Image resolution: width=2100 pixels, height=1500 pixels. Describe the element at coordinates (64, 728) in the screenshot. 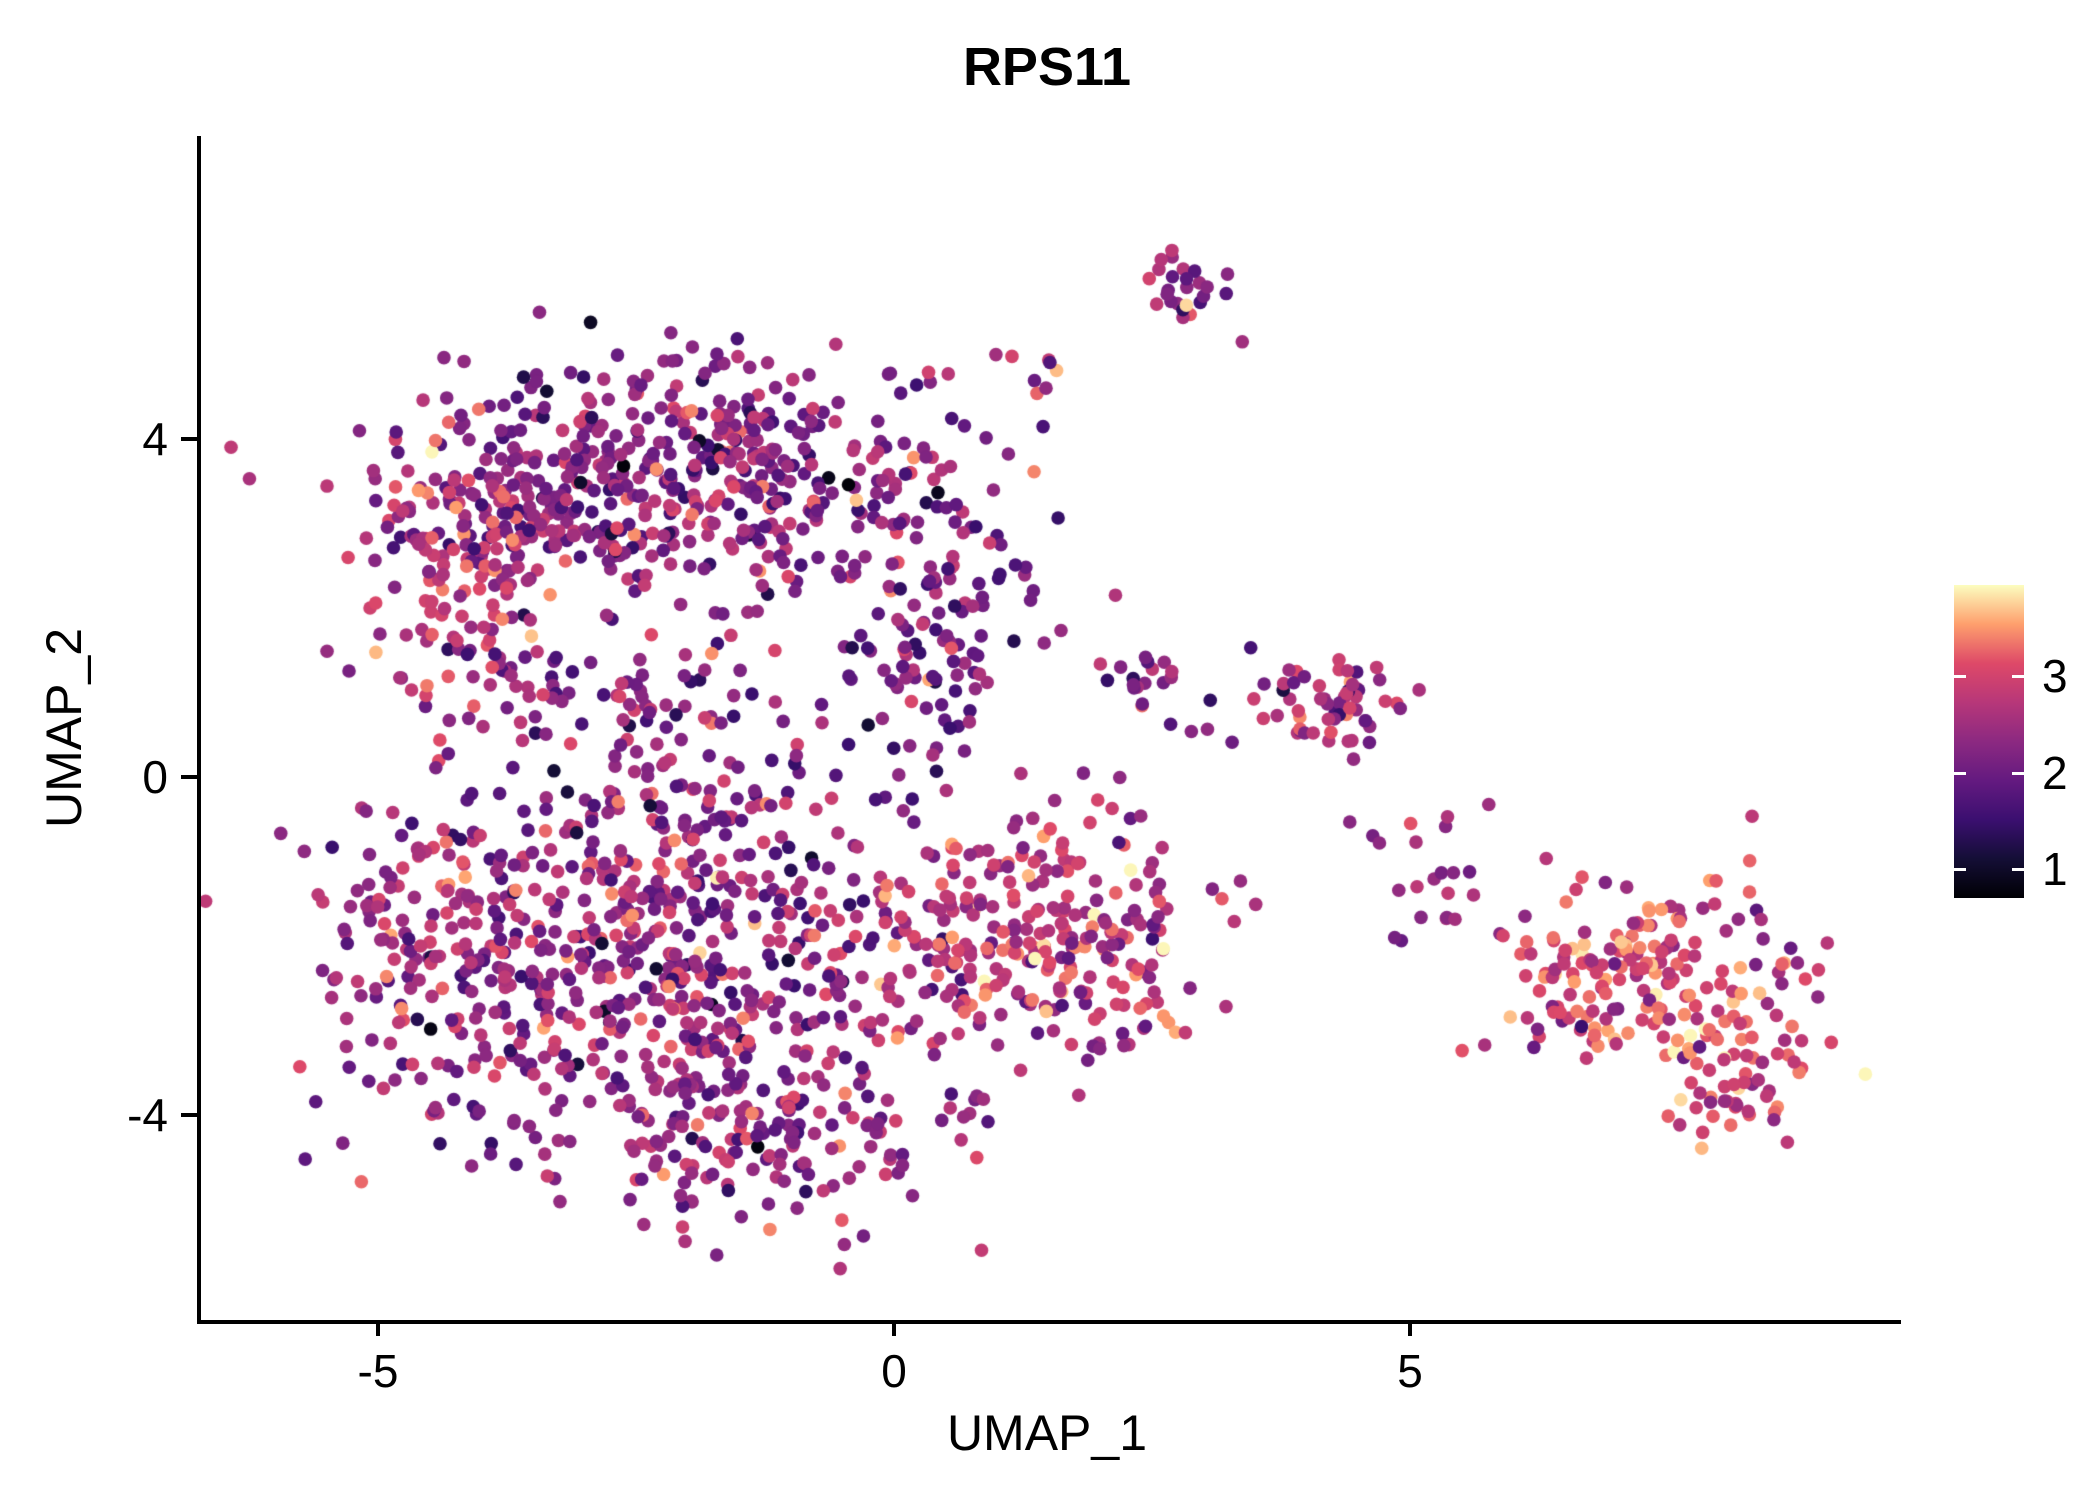

I see `y-axis-label: UMAP_2` at that location.